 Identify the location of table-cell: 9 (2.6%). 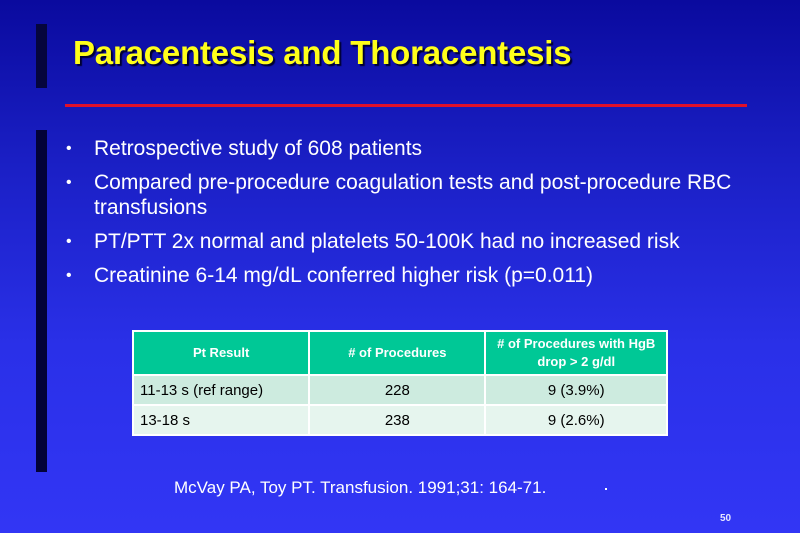
(576, 420).